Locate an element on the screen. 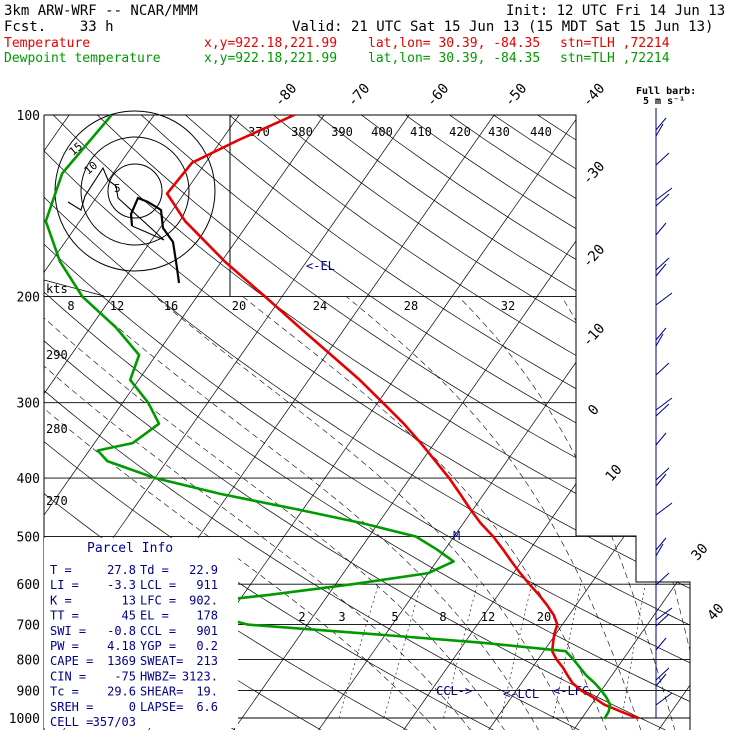 The height and width of the screenshot is (740, 740). parcel-row-value: 19. is located at coordinates (207, 692).